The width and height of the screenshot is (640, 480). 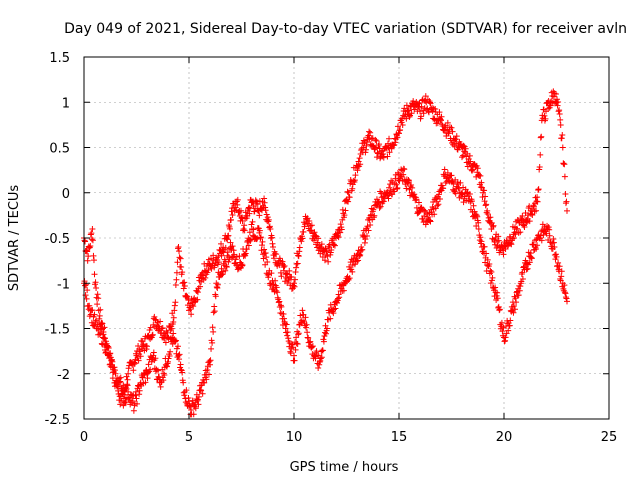 I want to click on y-tick-label: -1, so click(x=63, y=284).